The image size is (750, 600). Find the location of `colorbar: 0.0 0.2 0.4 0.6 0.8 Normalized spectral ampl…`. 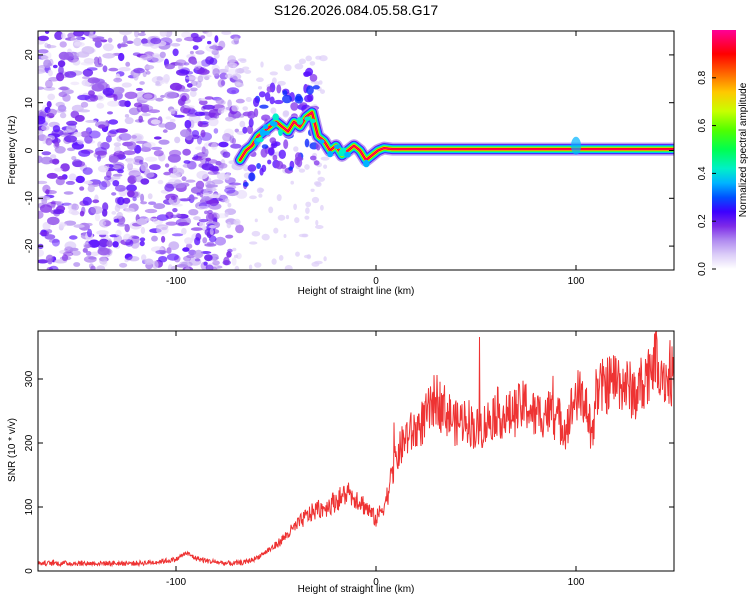

colorbar: 0.0 0.2 0.4 0.6 0.8 Normalized spectral ampl… is located at coordinates (723, 153).